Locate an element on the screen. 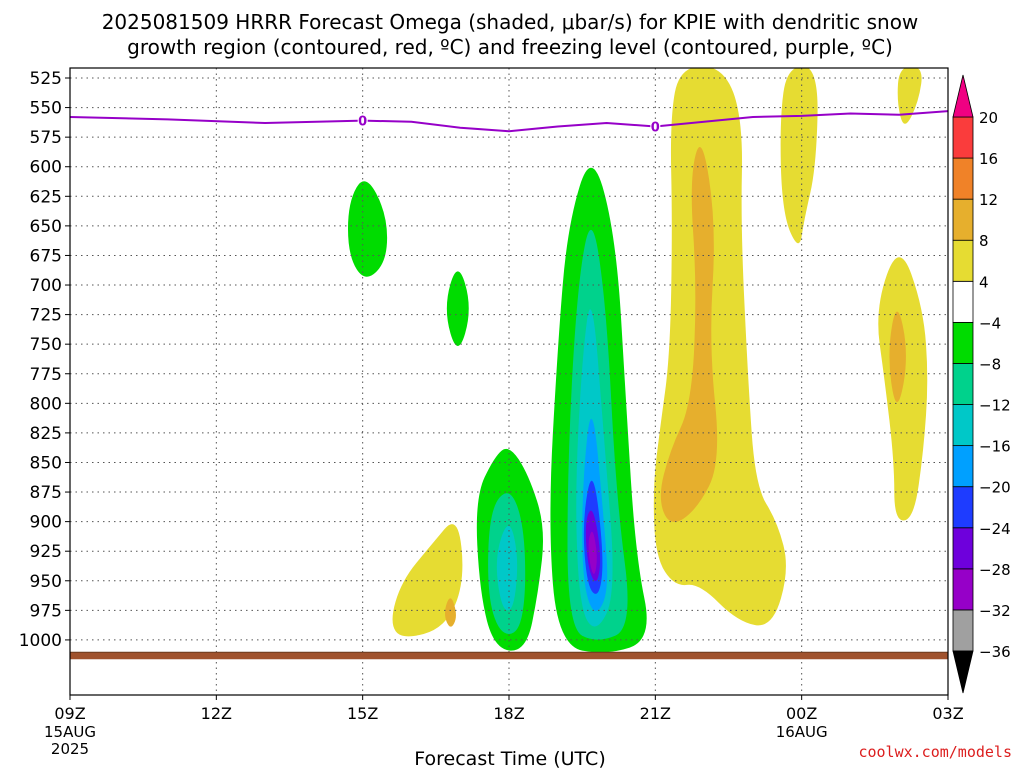 The height and width of the screenshot is (768, 1024). colorbar-label: 8 is located at coordinates (984, 241).